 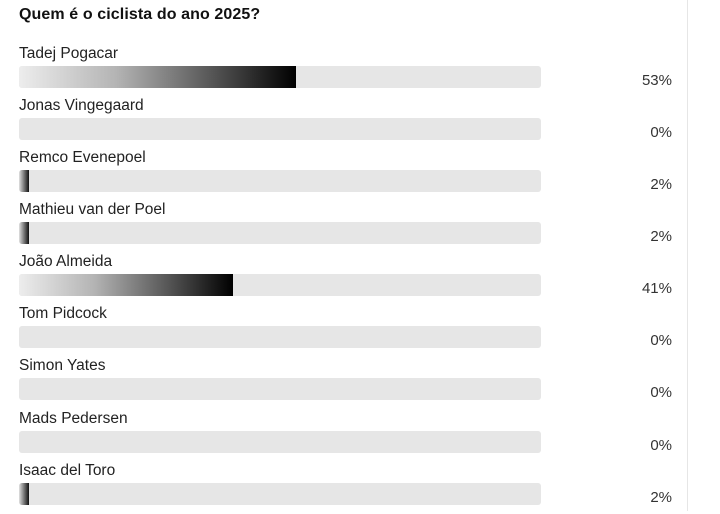 I want to click on option-label: Isaac del Toro, so click(x=67, y=470).